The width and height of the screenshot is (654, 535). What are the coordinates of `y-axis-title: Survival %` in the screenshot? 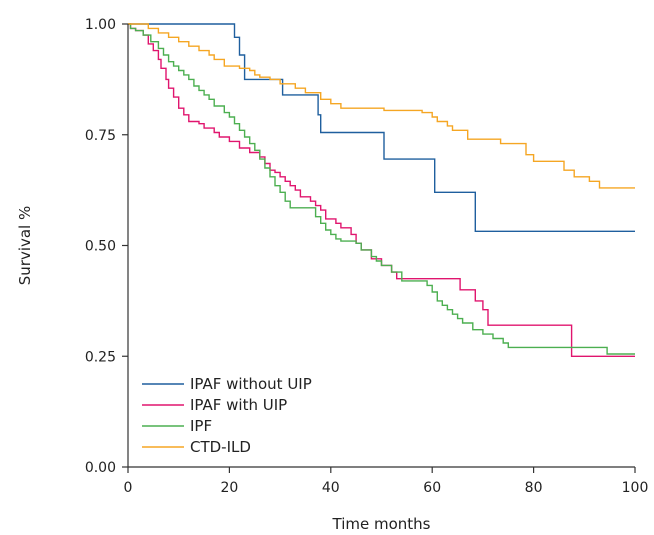 It's located at (25, 246).